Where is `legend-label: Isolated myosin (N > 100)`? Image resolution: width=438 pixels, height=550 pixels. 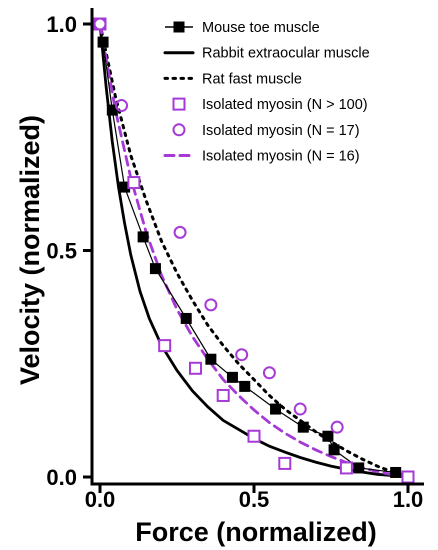 legend-label: Isolated myosin (N > 100) is located at coordinates (285, 105).